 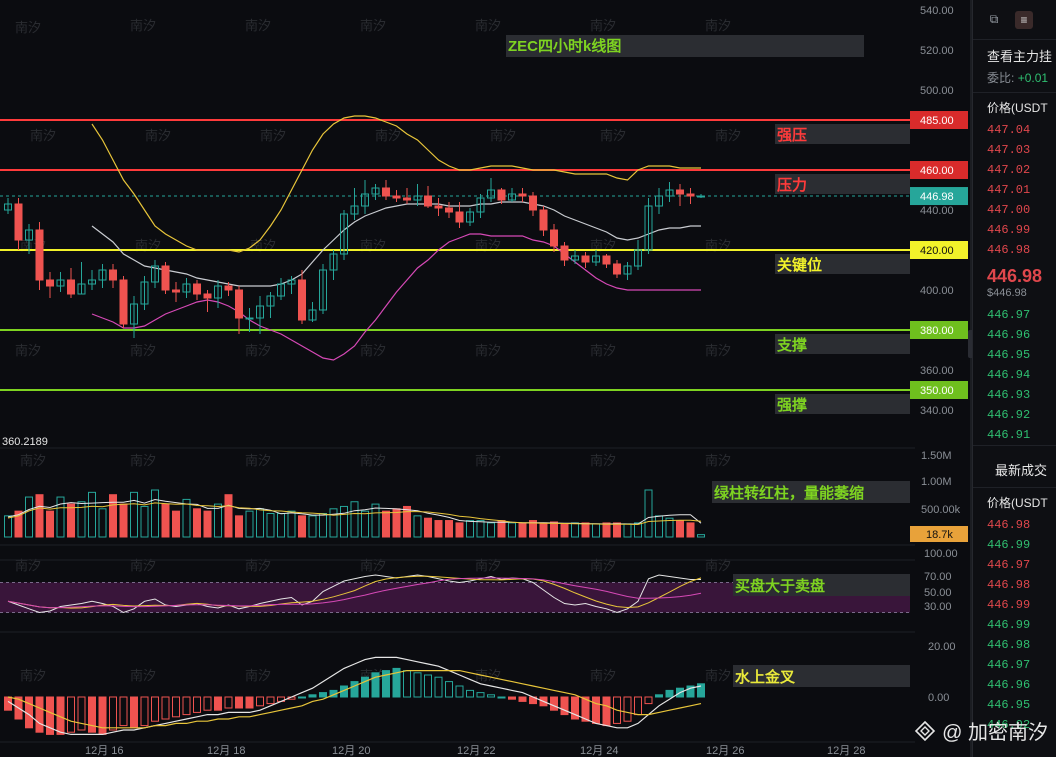 What do you see at coordinates (1009, 130) in the screenshot?
I see `ask-price: 447.04` at bounding box center [1009, 130].